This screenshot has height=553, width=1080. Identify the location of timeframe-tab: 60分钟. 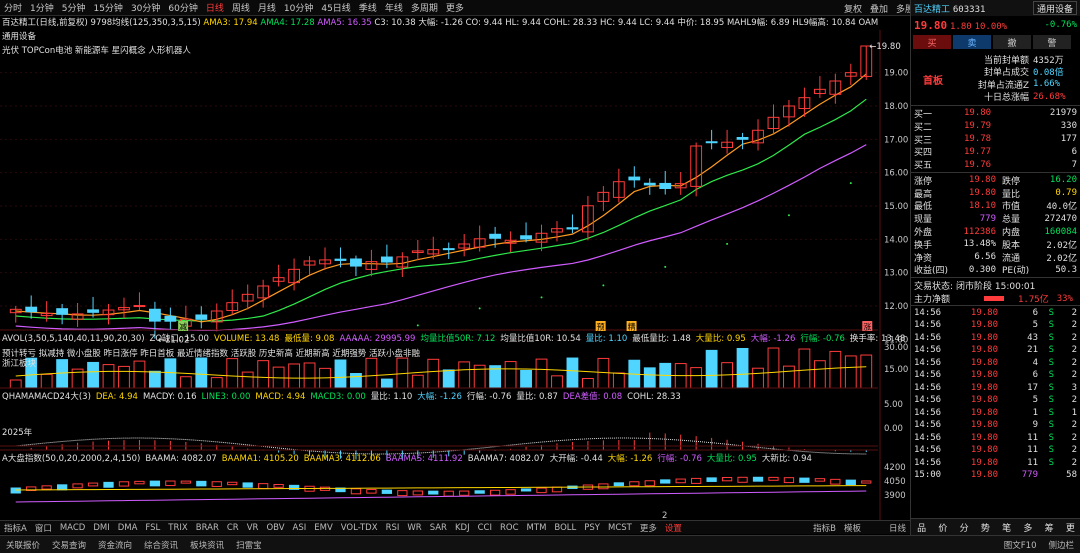
(183, 9).